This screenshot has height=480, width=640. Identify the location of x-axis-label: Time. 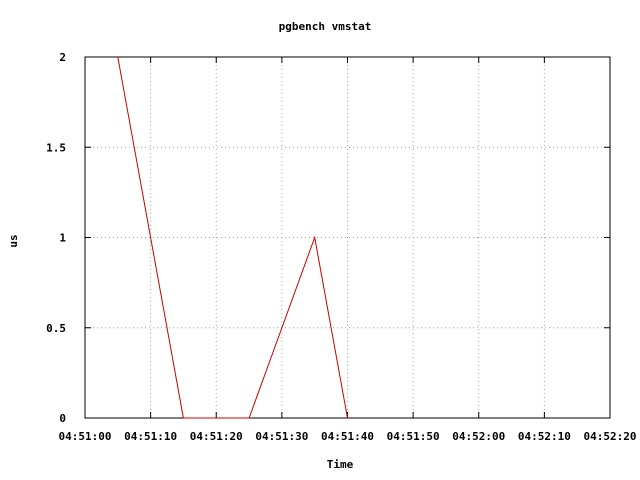
(340, 464).